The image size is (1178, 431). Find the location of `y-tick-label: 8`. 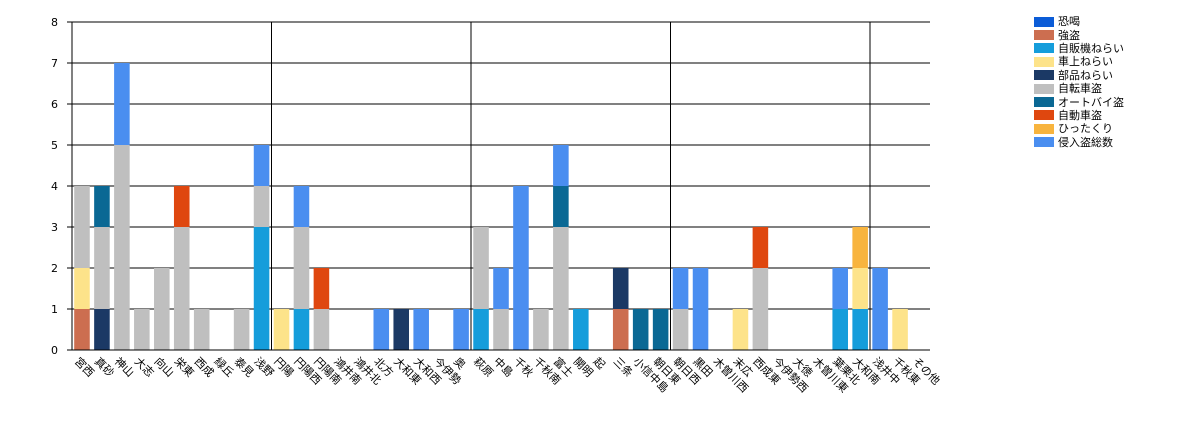

y-tick-label: 8 is located at coordinates (54, 22).